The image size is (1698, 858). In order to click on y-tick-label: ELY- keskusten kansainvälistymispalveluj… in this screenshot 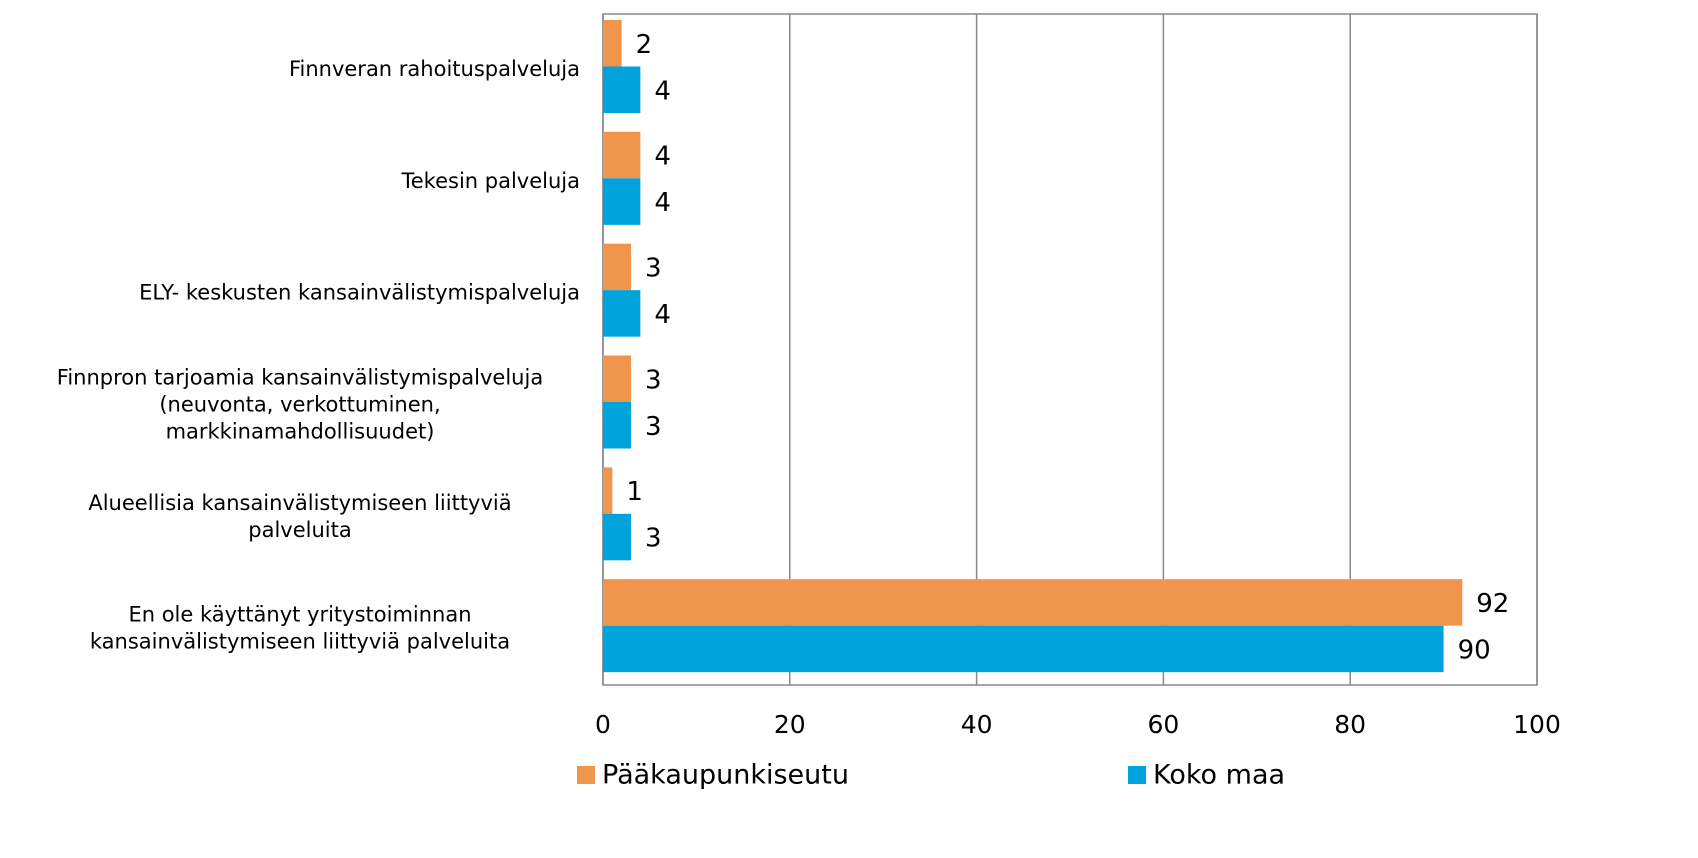, I will do `click(359, 293)`.